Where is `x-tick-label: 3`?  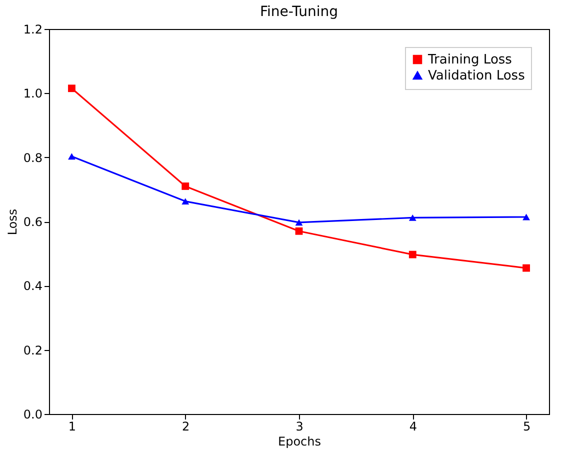 x-tick-label: 3 is located at coordinates (300, 427).